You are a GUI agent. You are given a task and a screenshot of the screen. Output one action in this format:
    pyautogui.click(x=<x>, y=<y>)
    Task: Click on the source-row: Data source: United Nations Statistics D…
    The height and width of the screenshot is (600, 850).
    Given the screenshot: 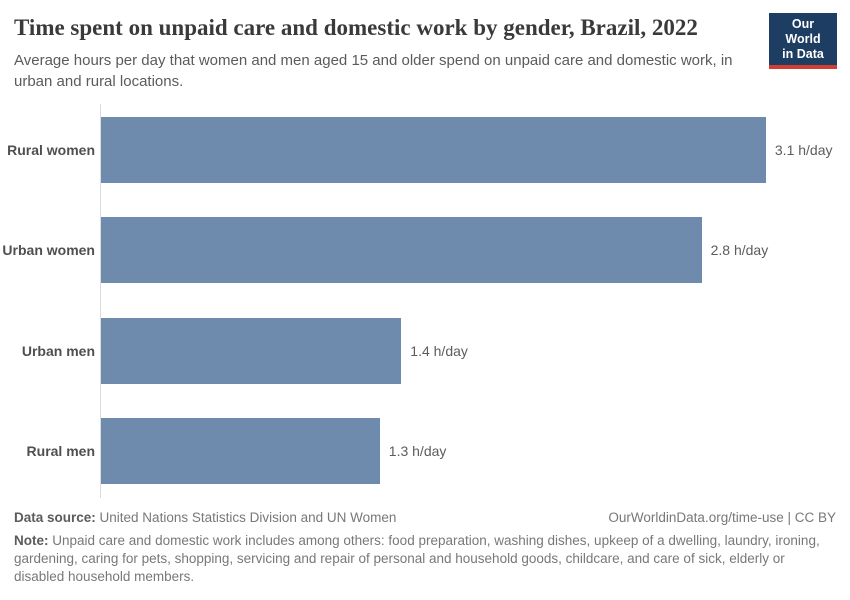 What is the action you would take?
    pyautogui.click(x=425, y=518)
    